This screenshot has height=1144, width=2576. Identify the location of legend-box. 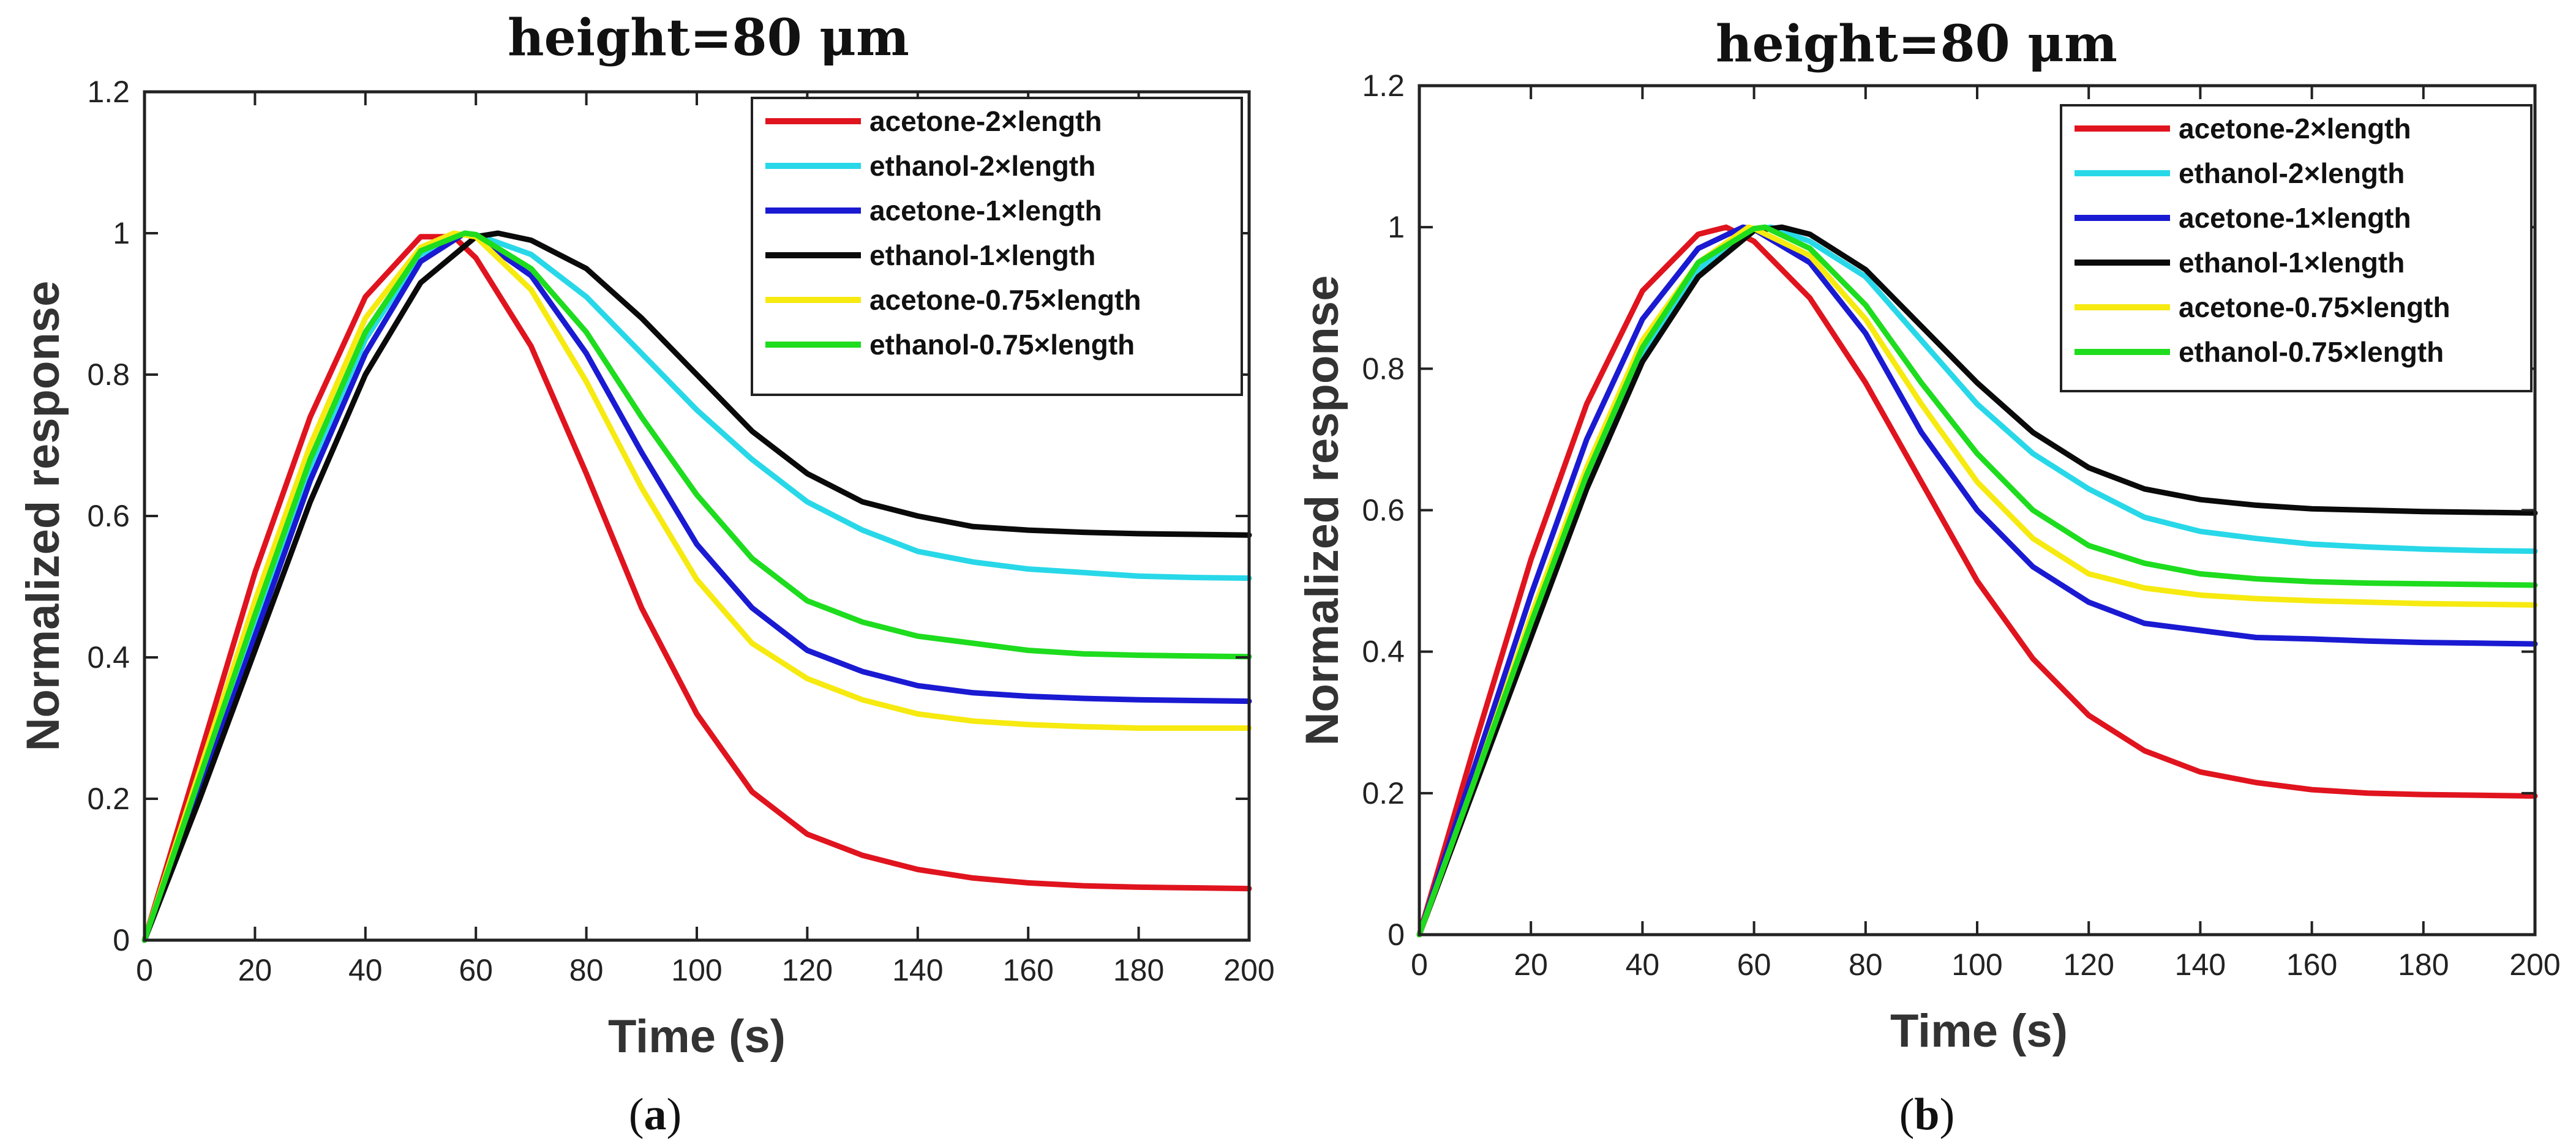
(2296, 248).